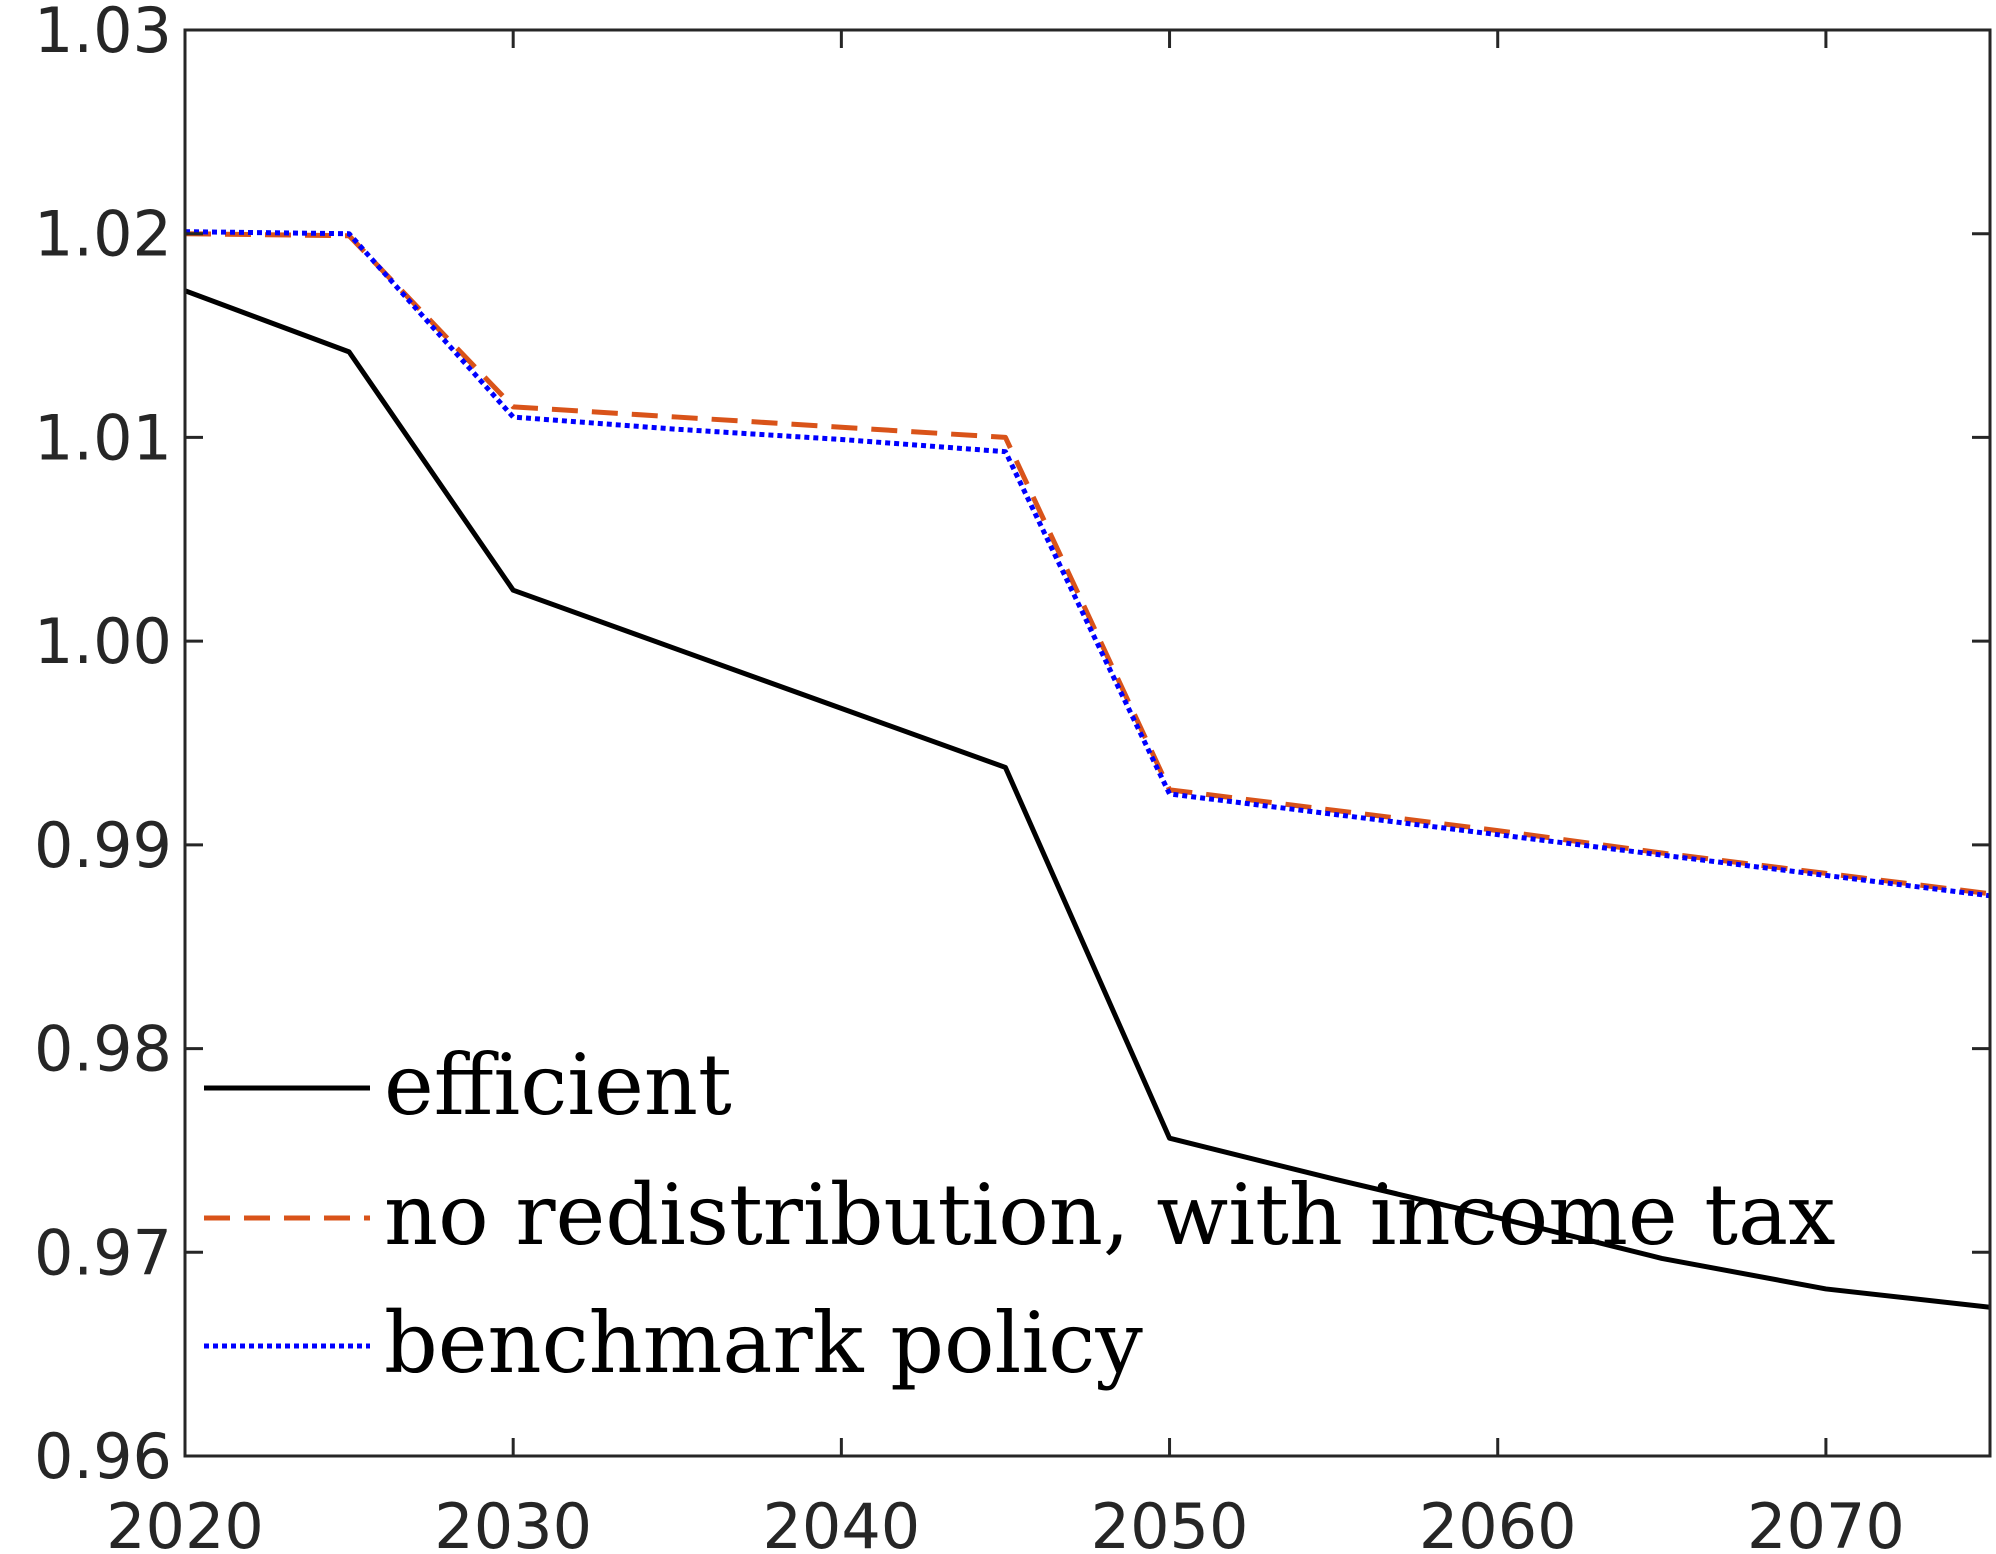 The height and width of the screenshot is (1554, 1996). What do you see at coordinates (1110, 1215) in the screenshot?
I see `legend-label: no redistribution, with income tax` at bounding box center [1110, 1215].